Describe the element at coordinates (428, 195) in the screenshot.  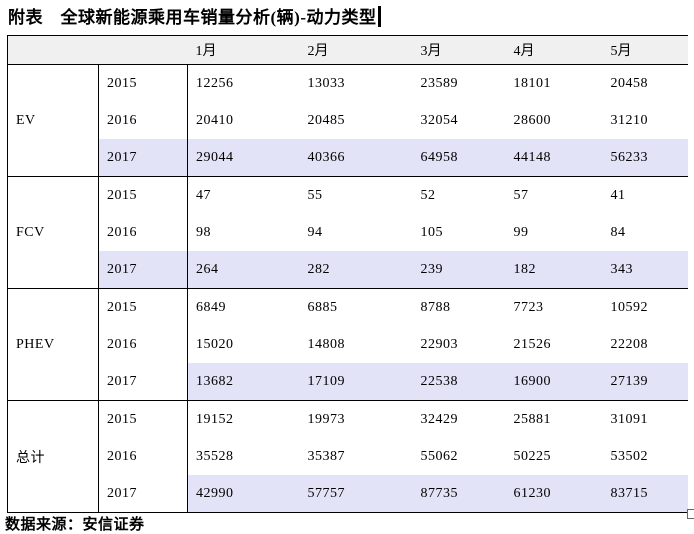
I see `value-cell: 52` at that location.